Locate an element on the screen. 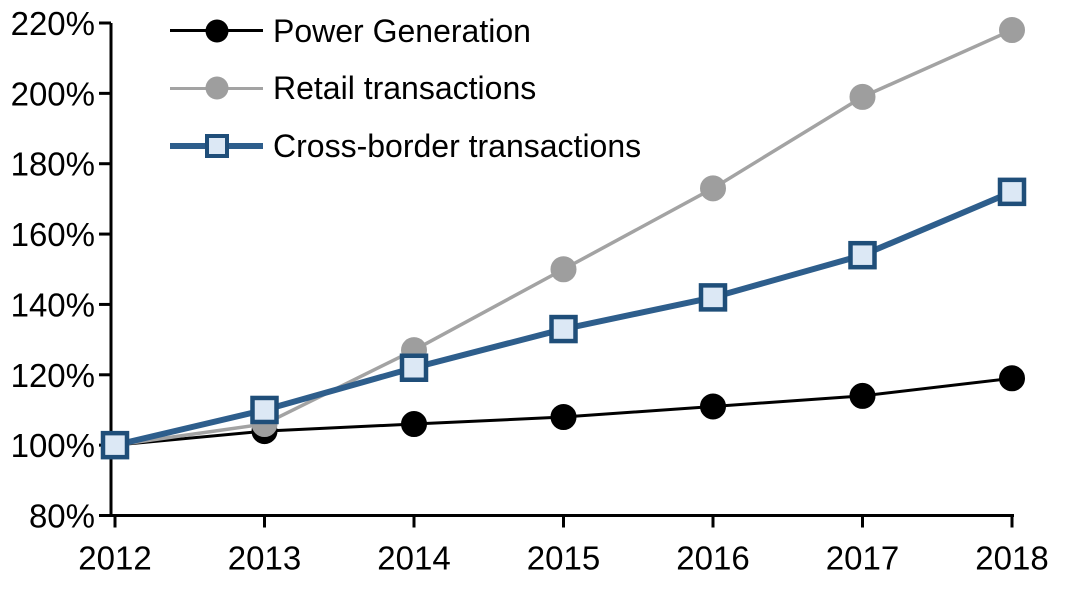 The height and width of the screenshot is (590, 1076). y-tick-label: 200% is located at coordinates (53, 93).